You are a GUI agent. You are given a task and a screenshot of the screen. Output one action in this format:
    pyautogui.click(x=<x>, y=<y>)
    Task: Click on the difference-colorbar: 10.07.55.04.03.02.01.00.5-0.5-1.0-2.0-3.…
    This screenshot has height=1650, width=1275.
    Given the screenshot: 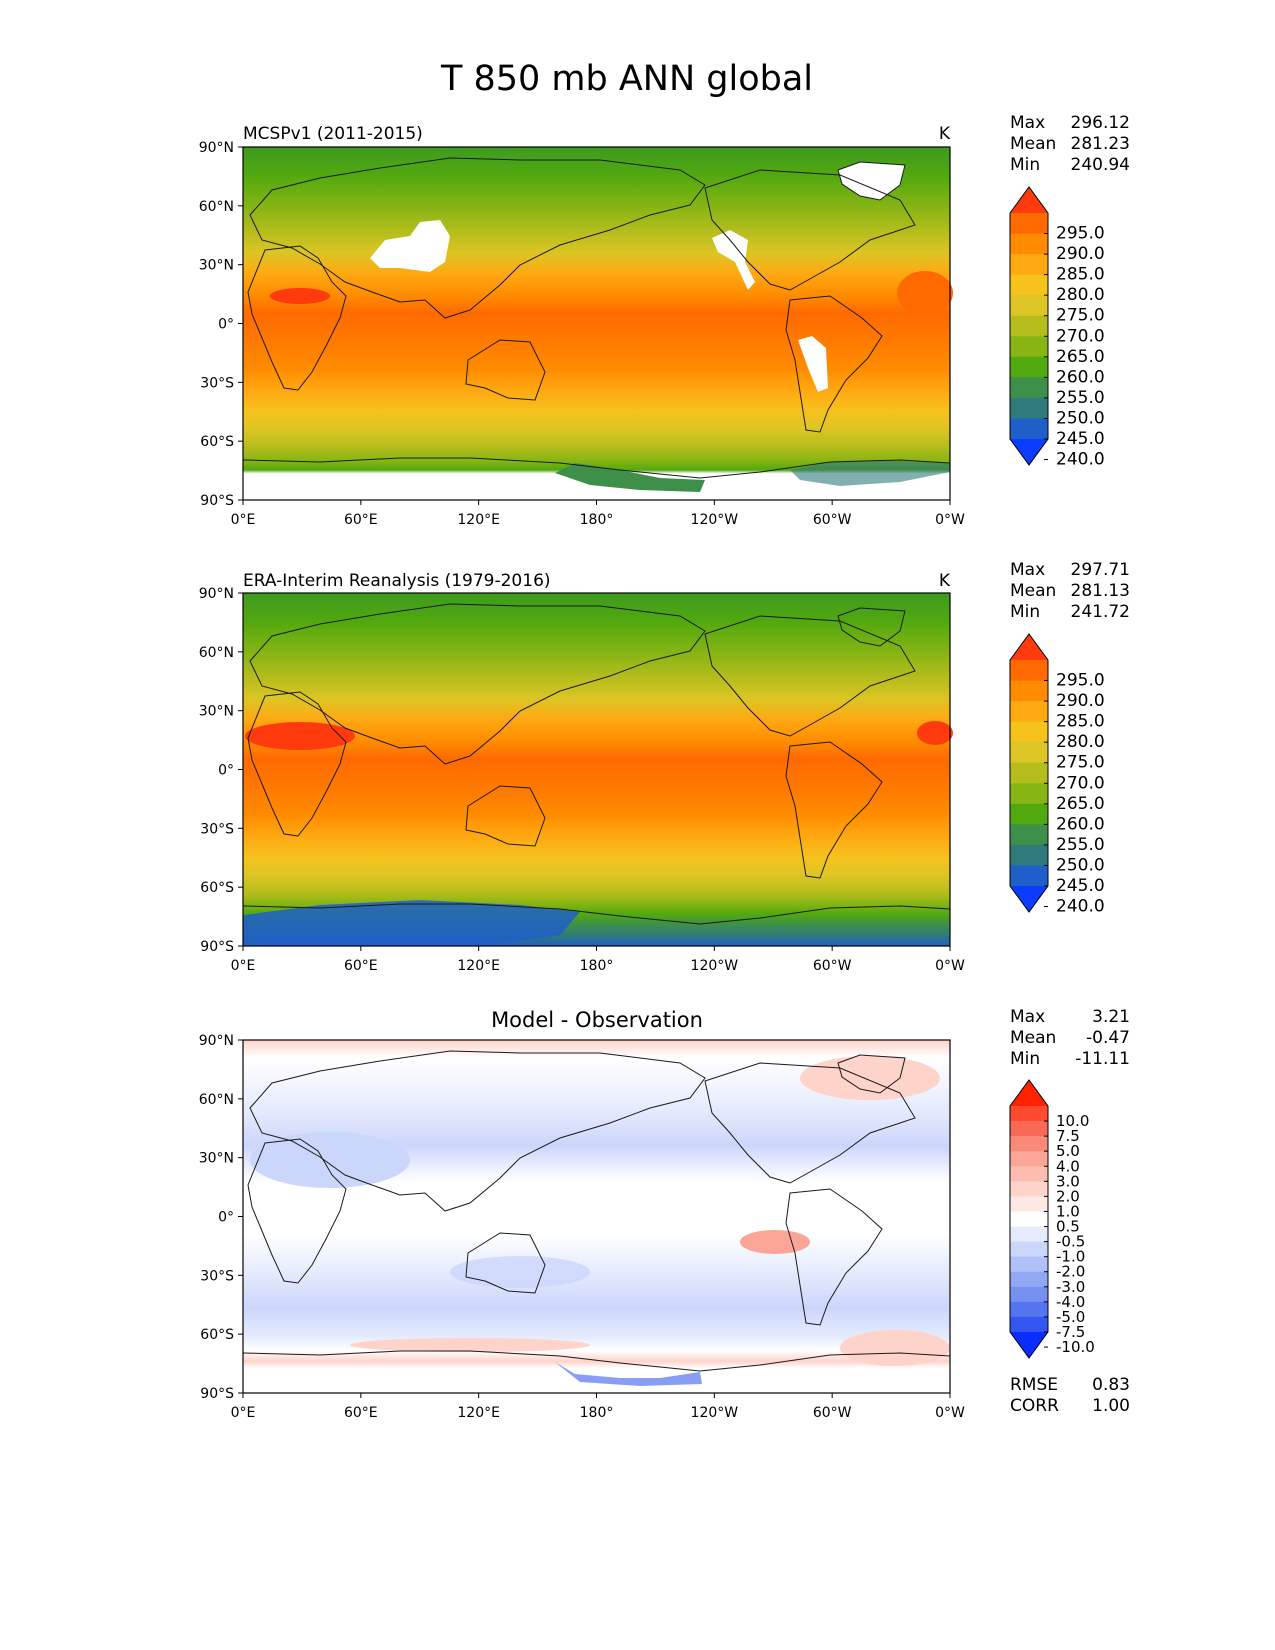 What is the action you would take?
    pyautogui.click(x=1052, y=1219)
    